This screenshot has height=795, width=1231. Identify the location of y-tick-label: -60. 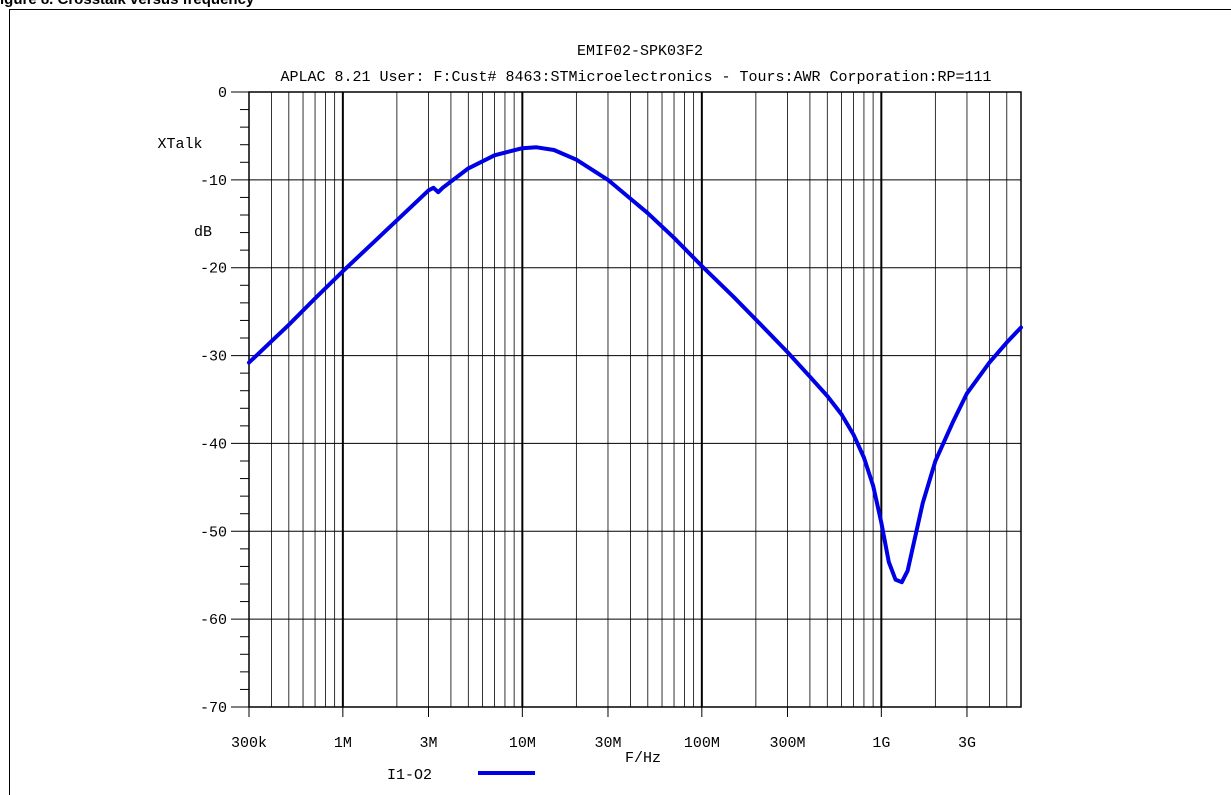
(213, 620).